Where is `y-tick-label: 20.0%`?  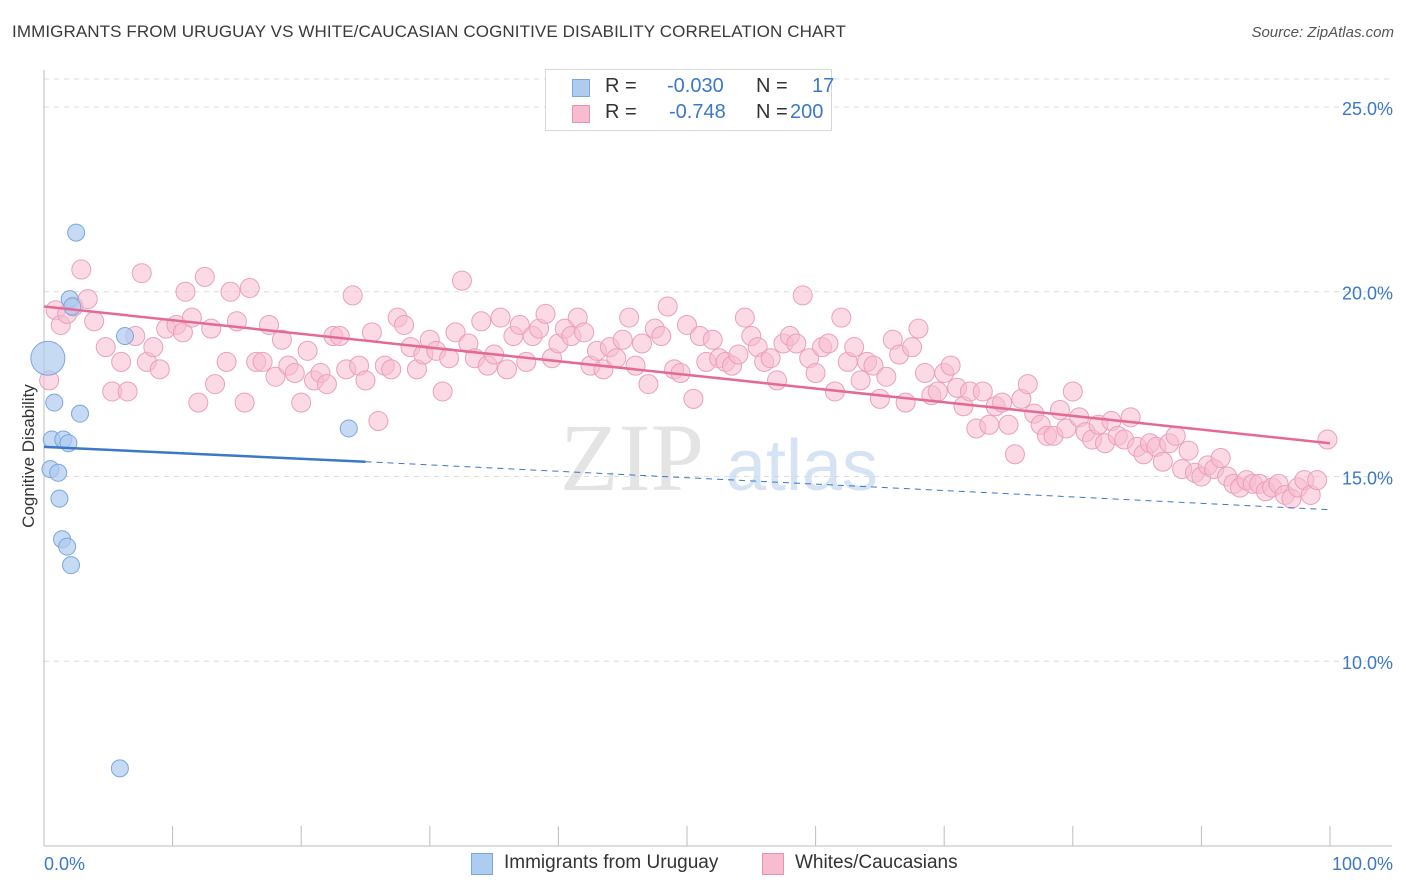
y-tick-label: 20.0% is located at coordinates (1367, 294).